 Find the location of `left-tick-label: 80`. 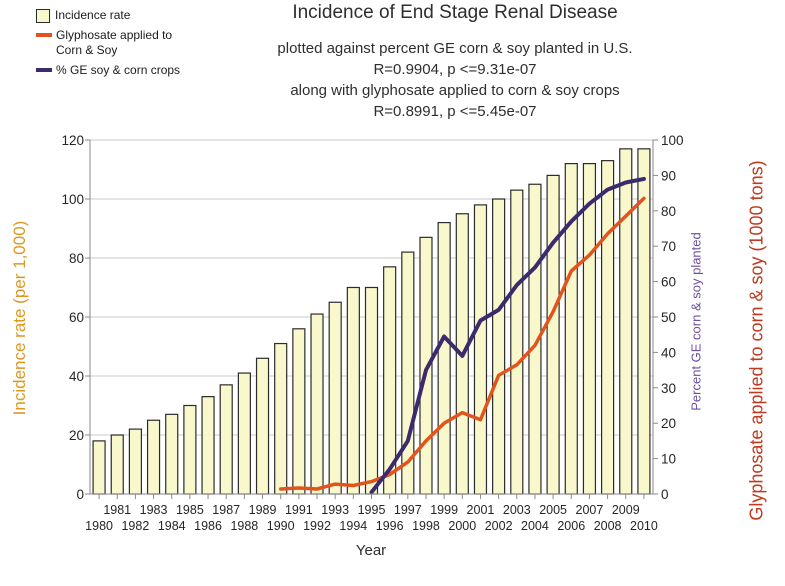

left-tick-label: 80 is located at coordinates (76, 258).